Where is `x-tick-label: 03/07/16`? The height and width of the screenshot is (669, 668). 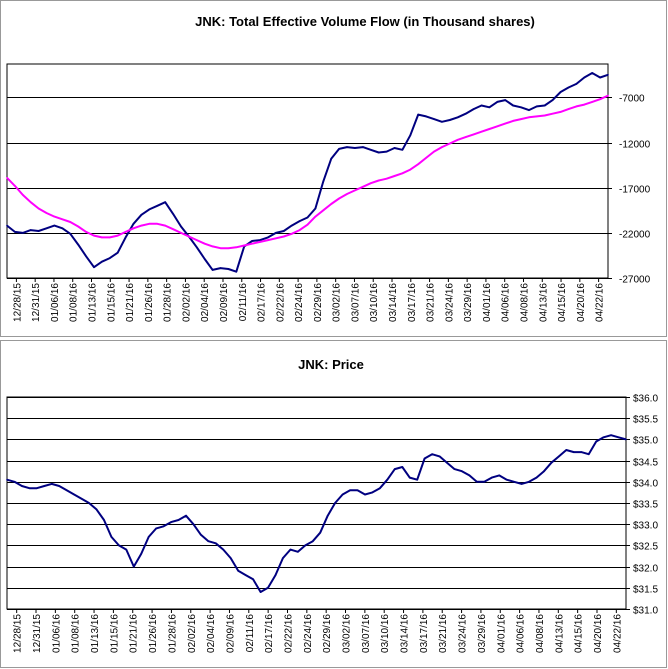
x-tick-label: 03/07/16 is located at coordinates (355, 302).